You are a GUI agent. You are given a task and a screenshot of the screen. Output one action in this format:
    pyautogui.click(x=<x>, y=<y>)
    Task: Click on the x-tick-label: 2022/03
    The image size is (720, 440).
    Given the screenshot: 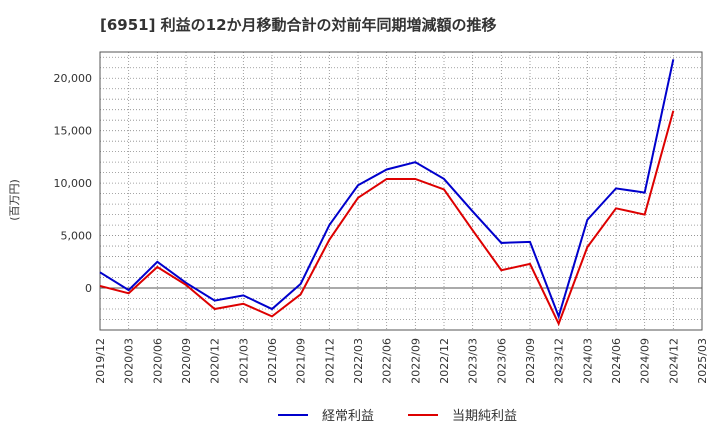 What is the action you would take?
    pyautogui.click(x=358, y=361)
    